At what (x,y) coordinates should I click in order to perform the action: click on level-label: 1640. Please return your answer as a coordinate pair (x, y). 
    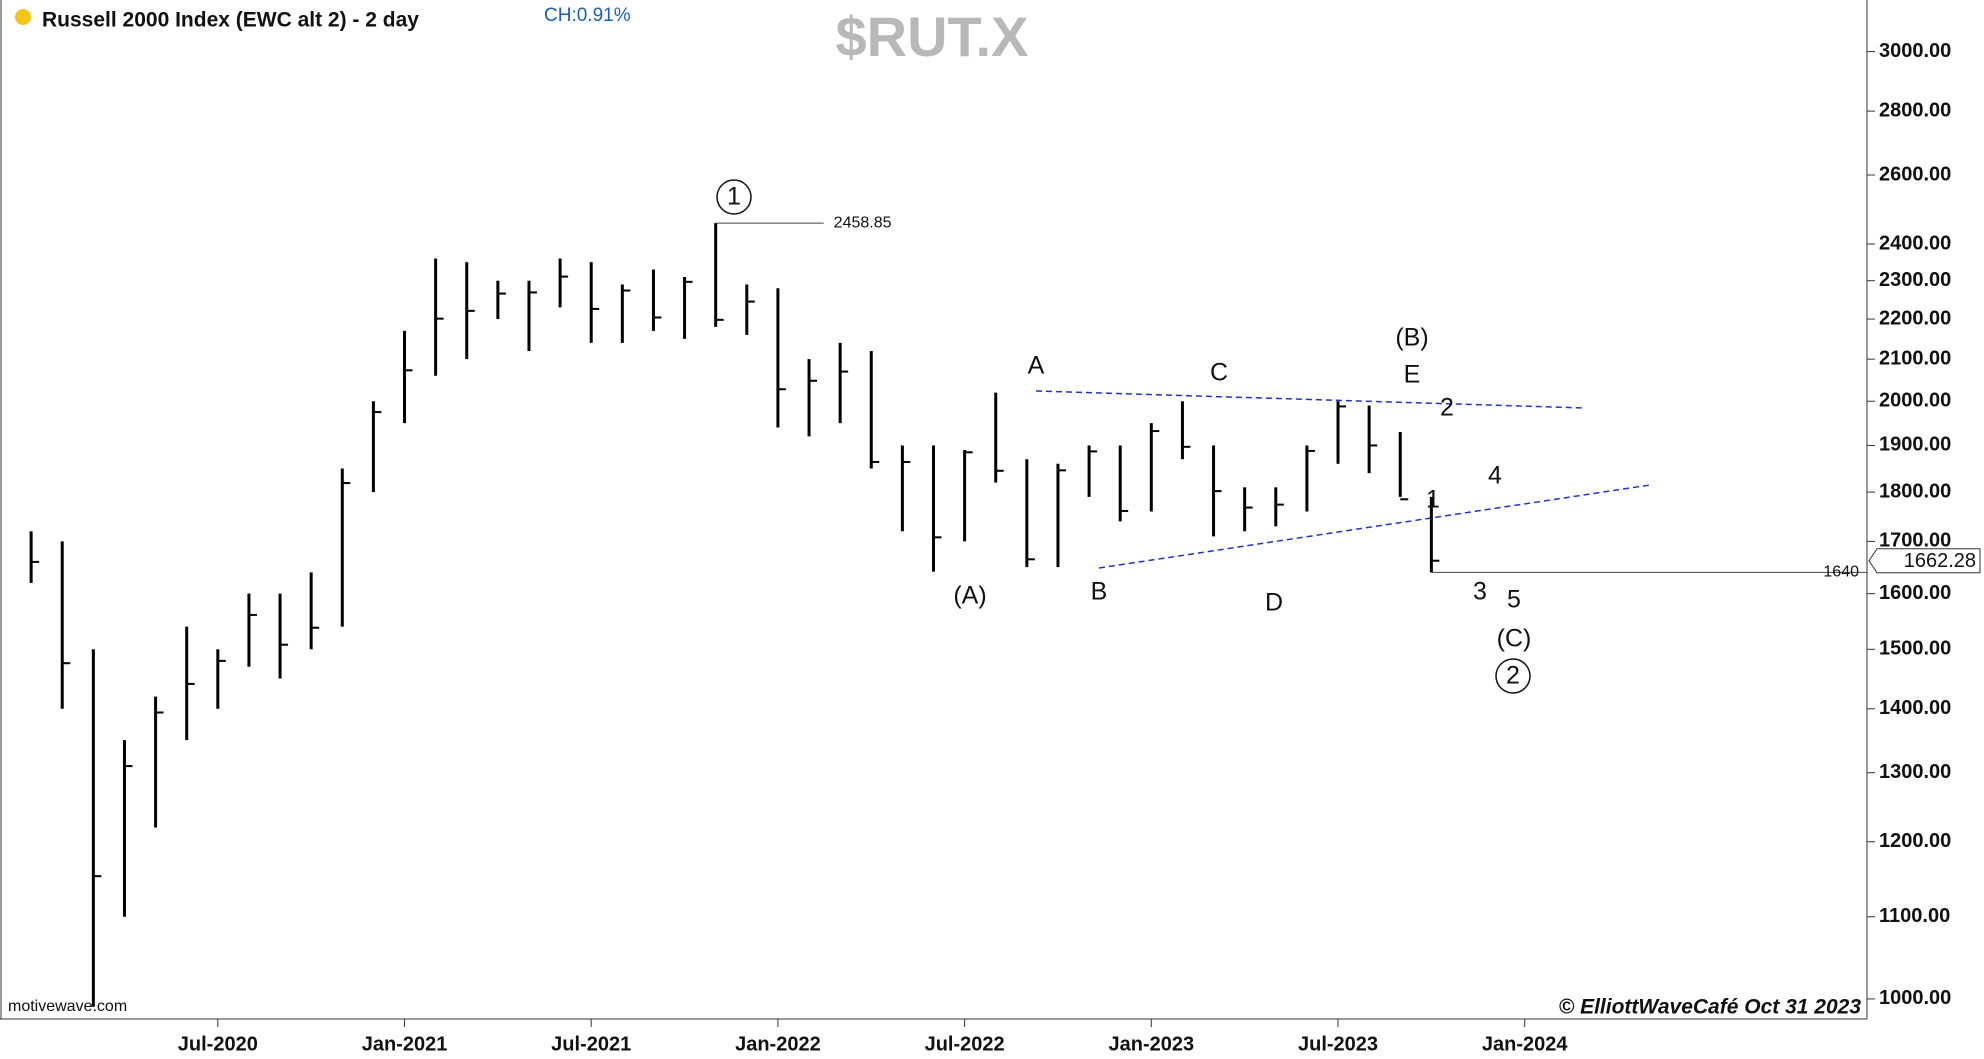
    Looking at the image, I should click on (1841, 572).